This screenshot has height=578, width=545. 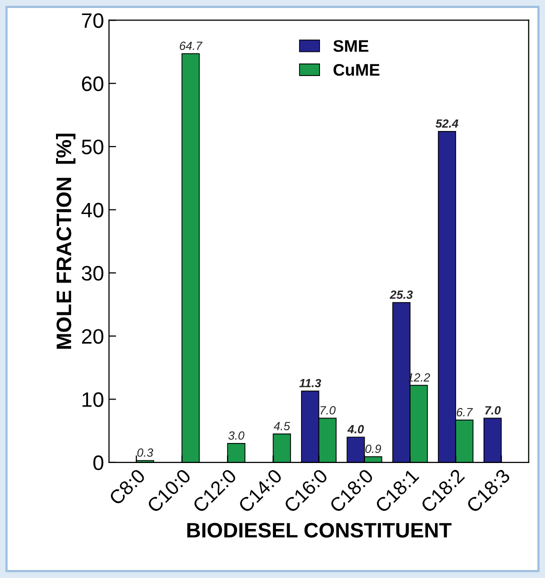 I want to click on y-tick-label: 20, so click(x=93, y=336).